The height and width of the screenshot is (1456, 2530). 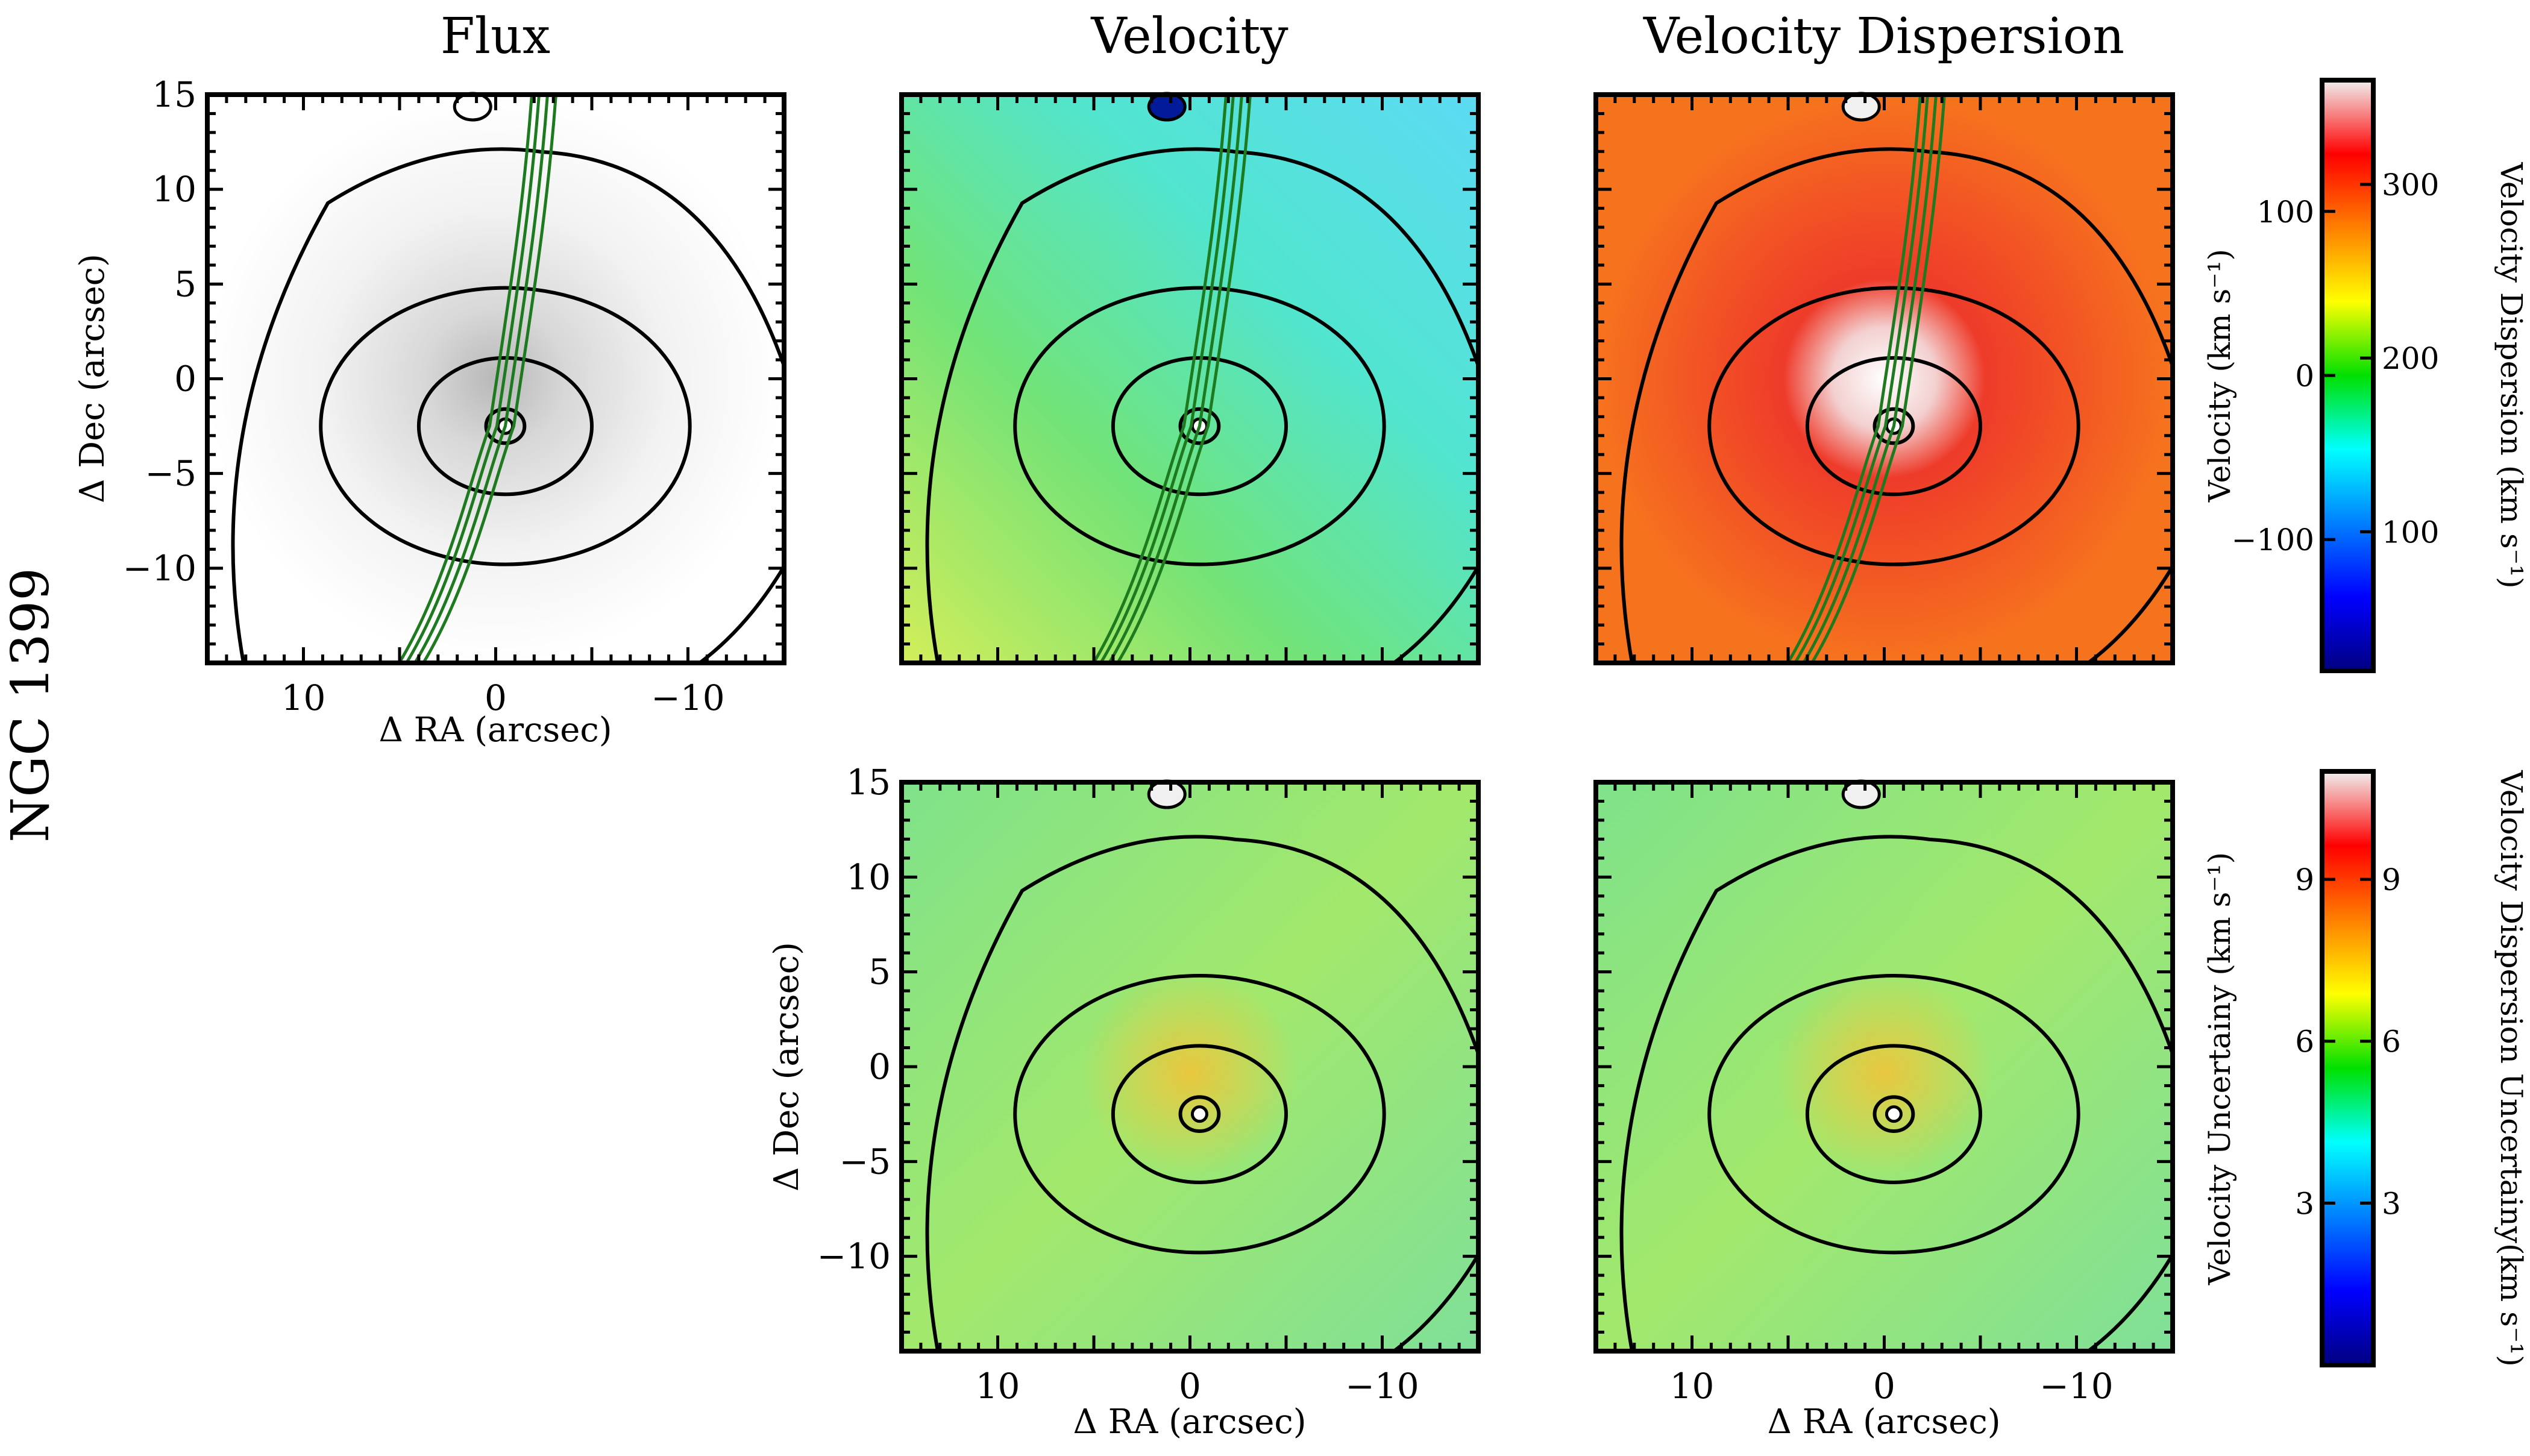 I want to click on vel-unc-xlabel: Δ RA (arcsec), so click(x=1189, y=1422).